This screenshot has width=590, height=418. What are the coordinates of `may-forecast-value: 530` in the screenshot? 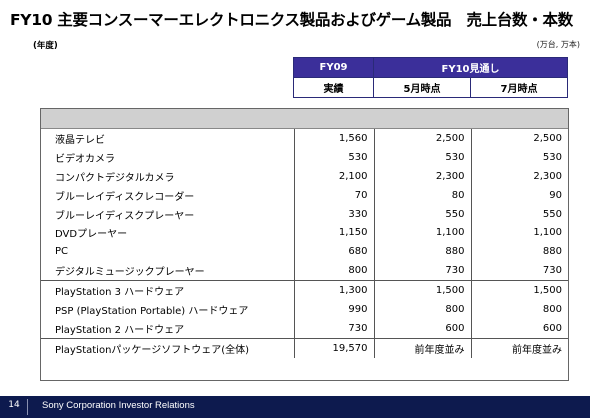 It's located at (422, 157).